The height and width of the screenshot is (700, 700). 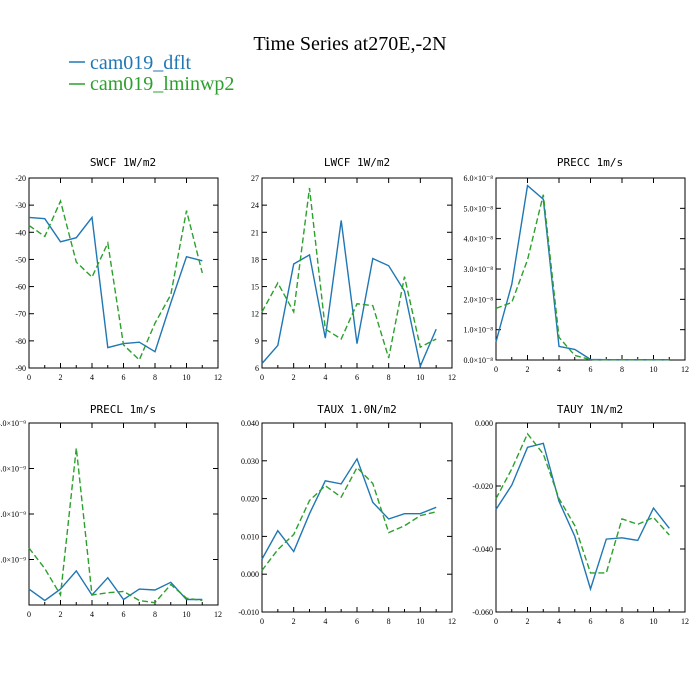 What do you see at coordinates (257, 368) in the screenshot?
I see `y-tick-label: 6` at bounding box center [257, 368].